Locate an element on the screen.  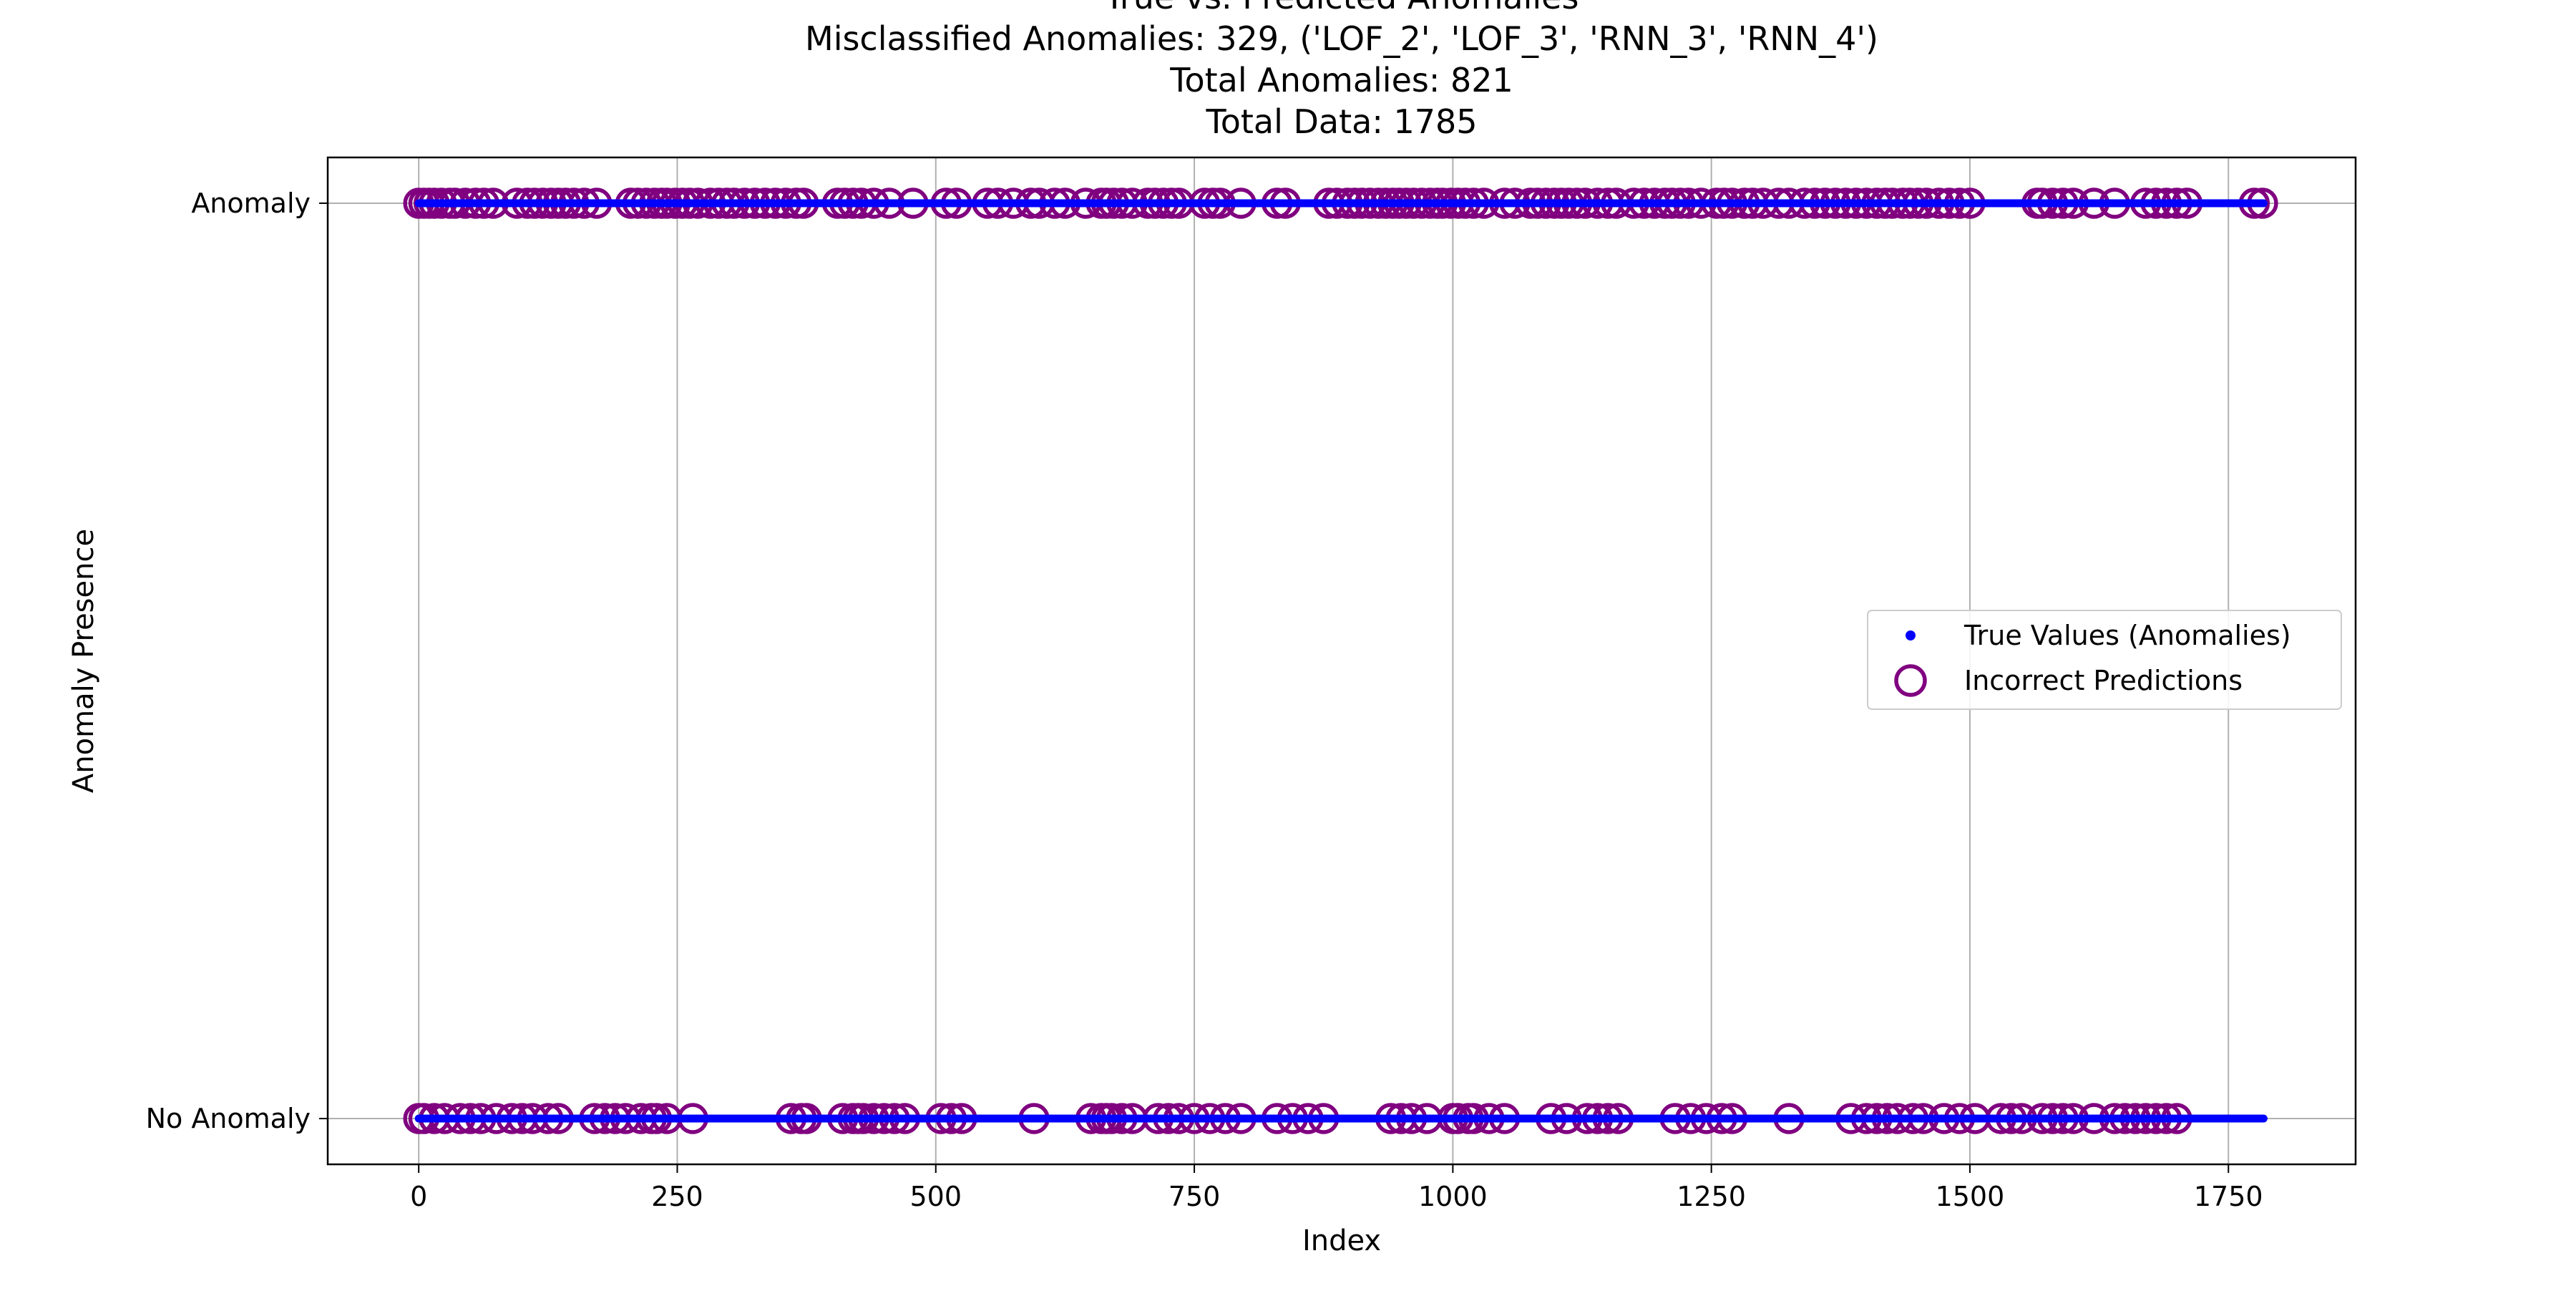
x-tick-label: 1000 is located at coordinates (1453, 1196).